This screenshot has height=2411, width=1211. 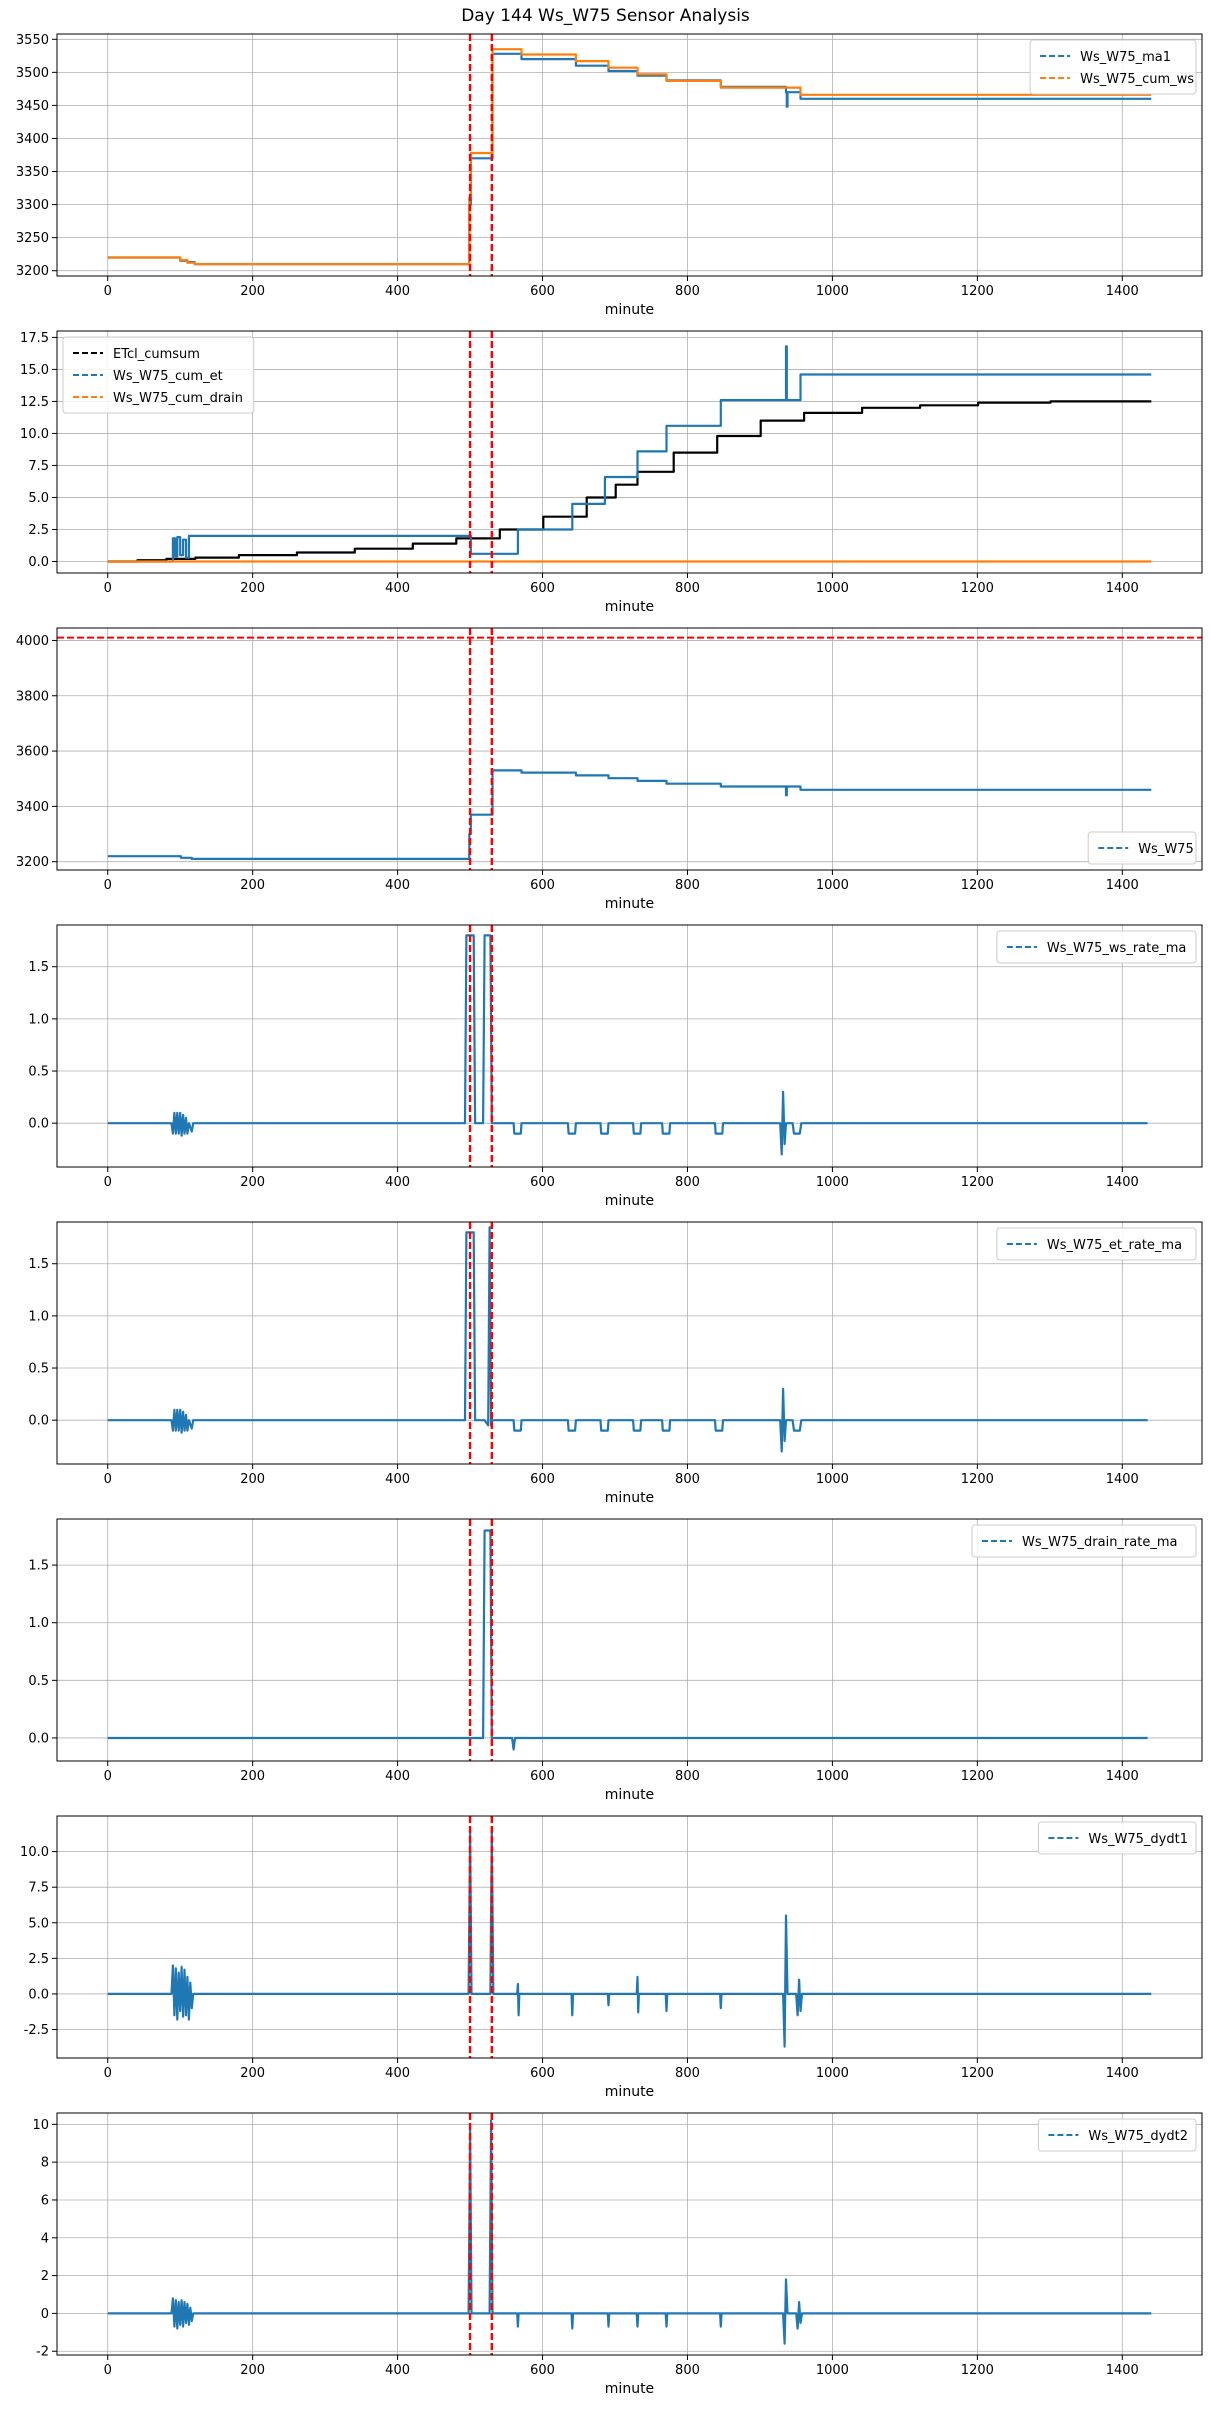 I want to click on y-tick-label: 3400, so click(x=32, y=139).